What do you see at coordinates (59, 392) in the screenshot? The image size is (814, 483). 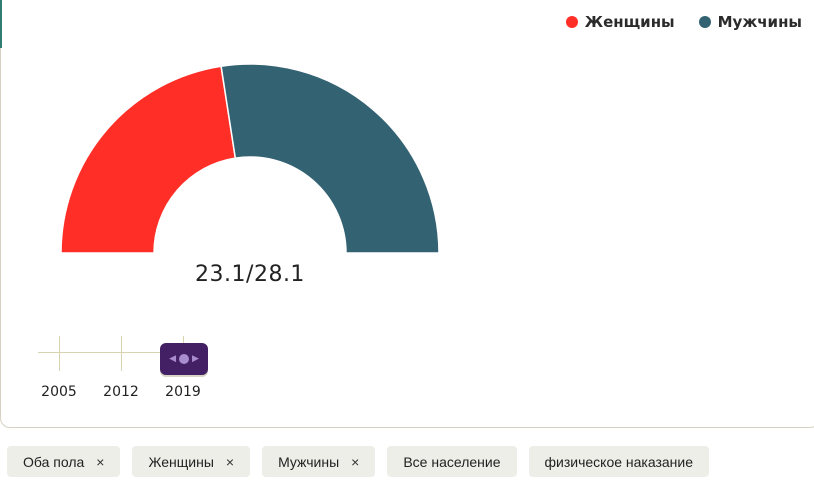 I see `year-label: 2005` at bounding box center [59, 392].